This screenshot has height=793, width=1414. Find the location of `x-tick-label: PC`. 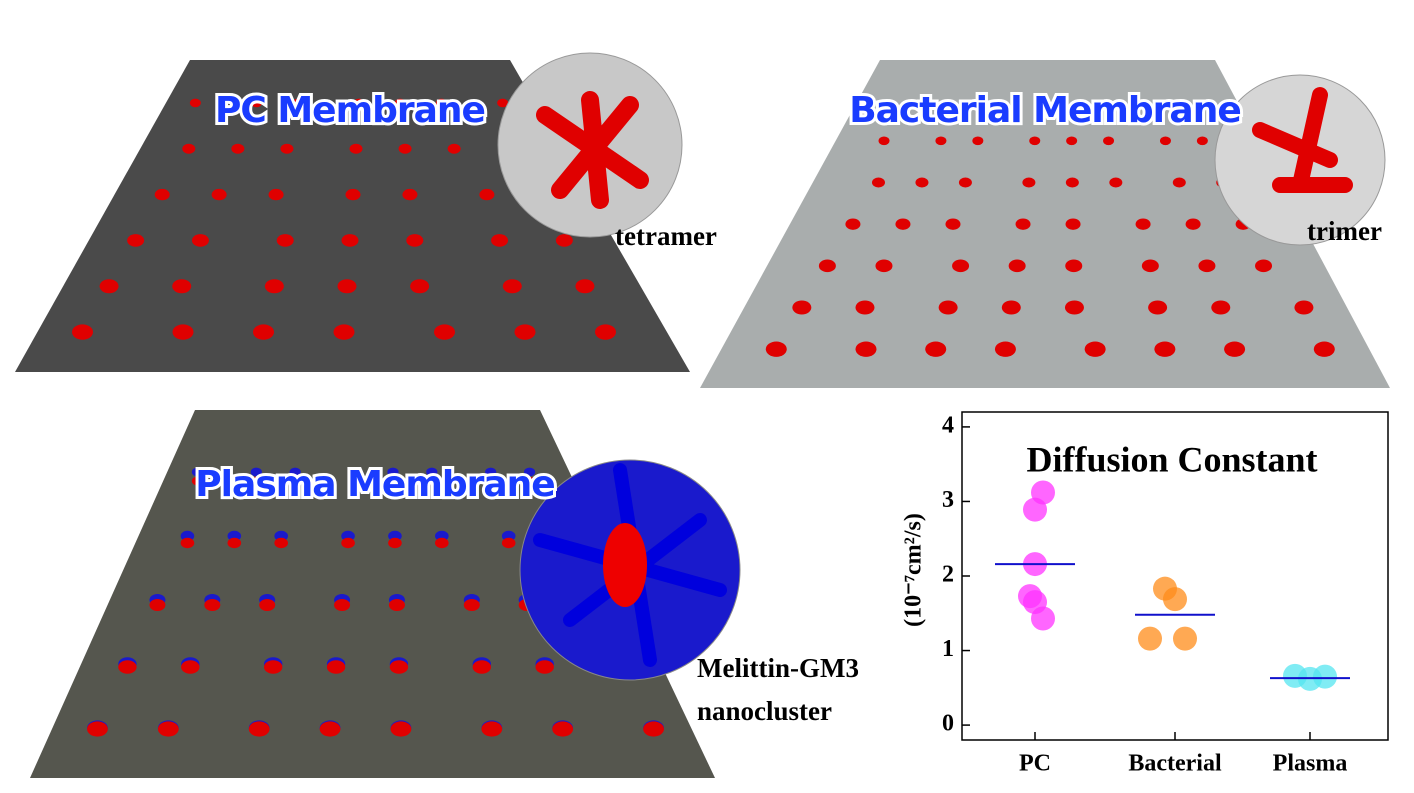

x-tick-label: PC is located at coordinates (1035, 764).